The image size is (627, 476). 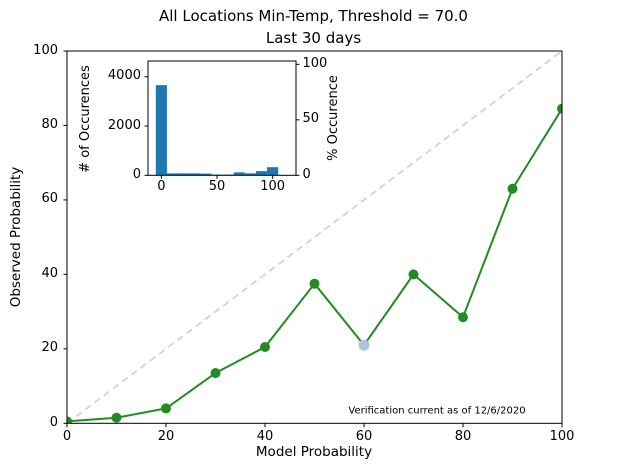 What do you see at coordinates (437, 411) in the screenshot?
I see `verification-annotation: Verification current as of 12/6/2020` at bounding box center [437, 411].